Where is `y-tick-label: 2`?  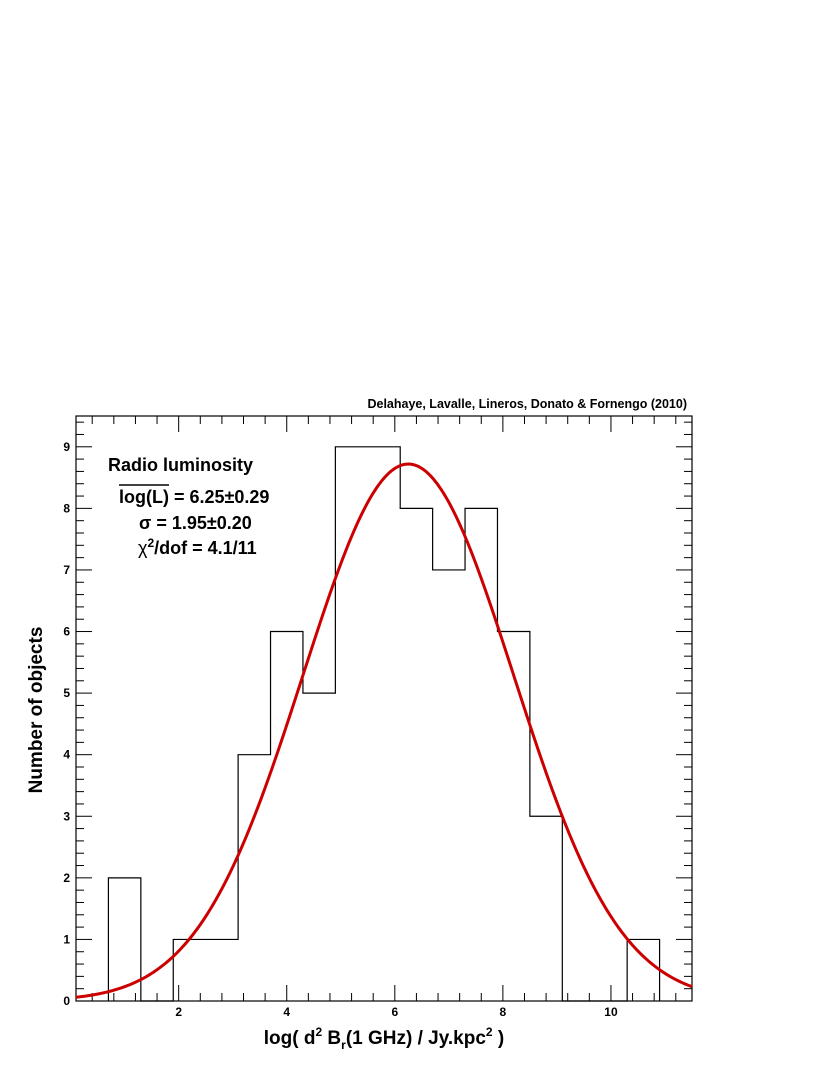
y-tick-label: 2 is located at coordinates (66, 878).